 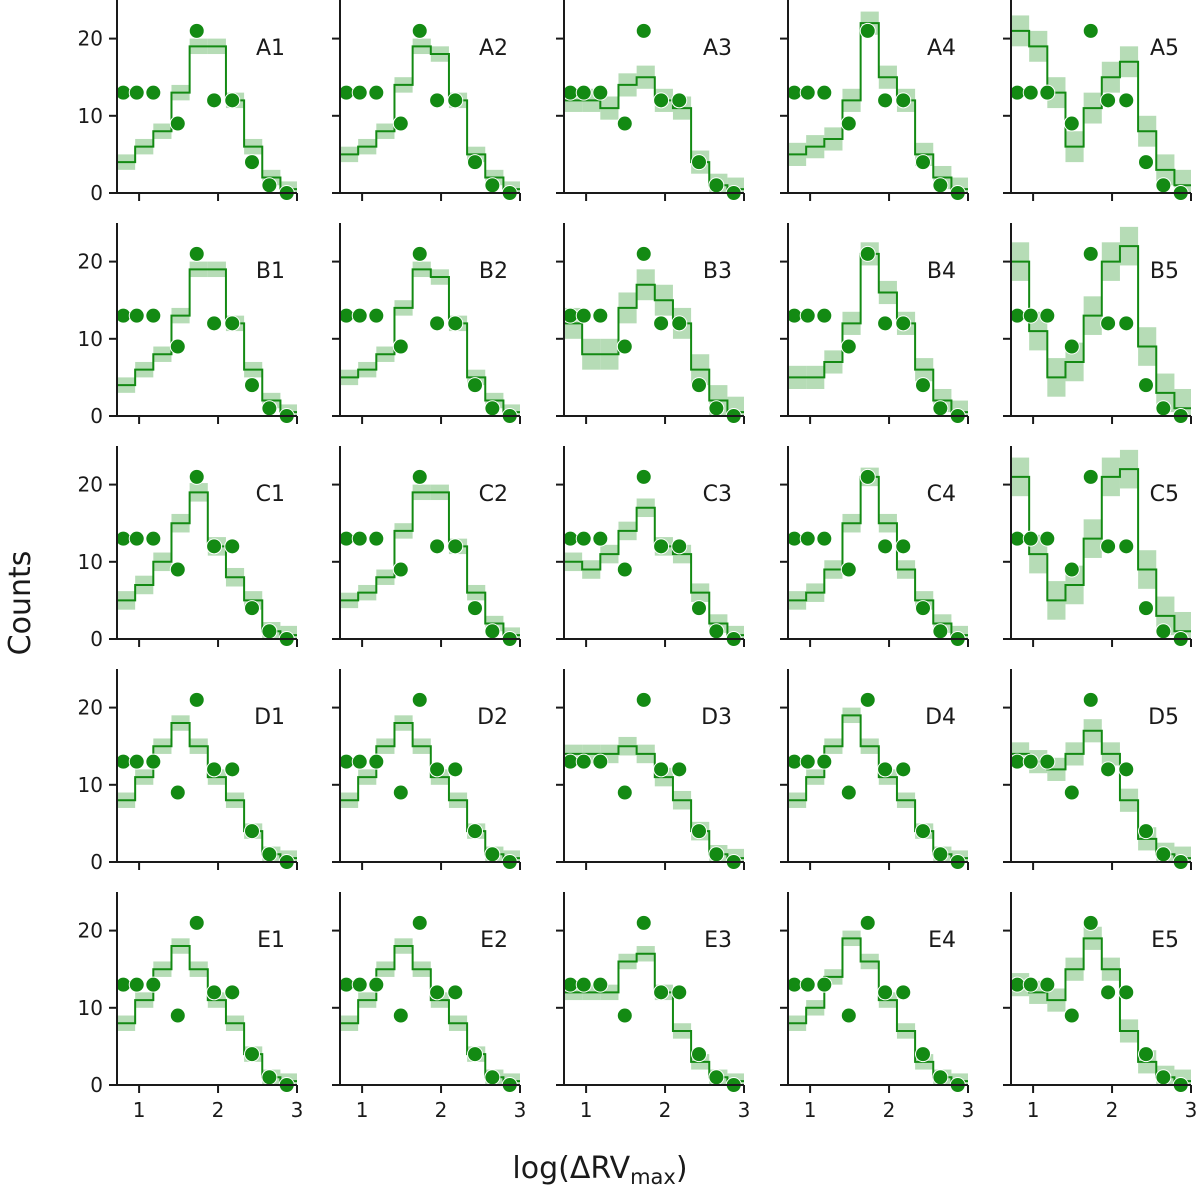 I want to click on panel-a3: A3, so click(x=650, y=100).